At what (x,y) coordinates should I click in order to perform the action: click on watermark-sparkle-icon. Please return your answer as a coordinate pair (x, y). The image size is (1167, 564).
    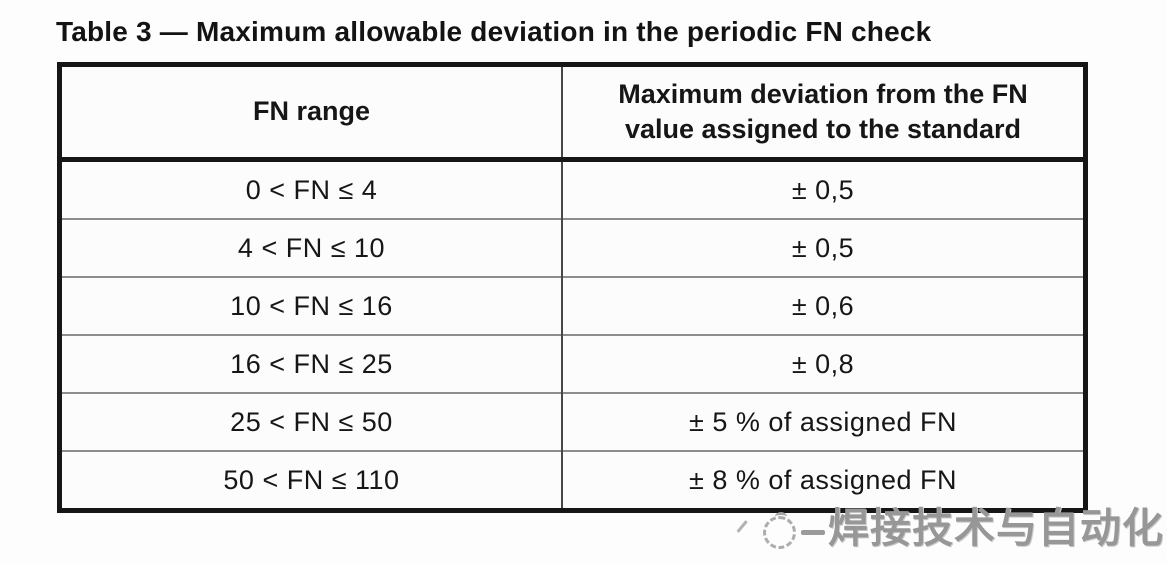
    Looking at the image, I should click on (747, 531).